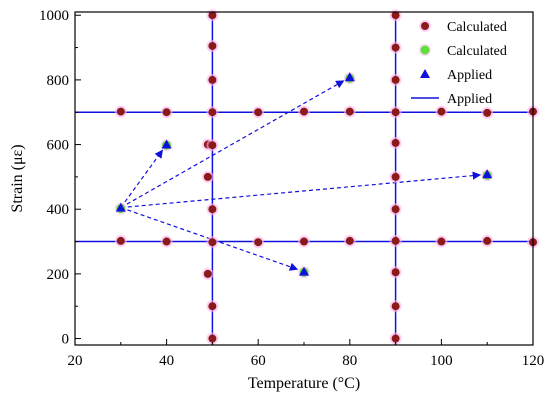 The image size is (550, 403). I want to click on y-axis-title: Strain (με), so click(17, 178).